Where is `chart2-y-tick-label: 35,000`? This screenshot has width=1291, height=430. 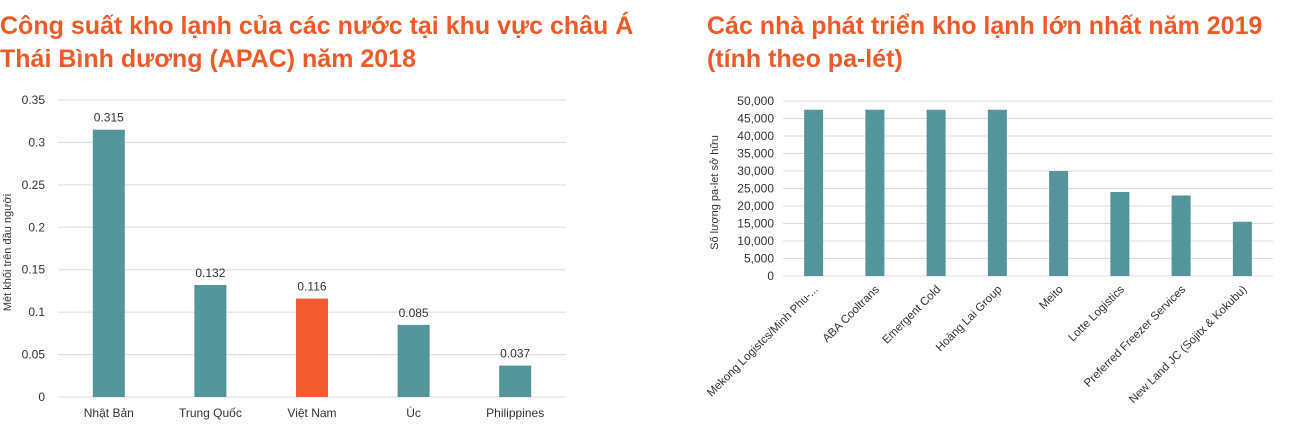
chart2-y-tick-label: 35,000 is located at coordinates (755, 154).